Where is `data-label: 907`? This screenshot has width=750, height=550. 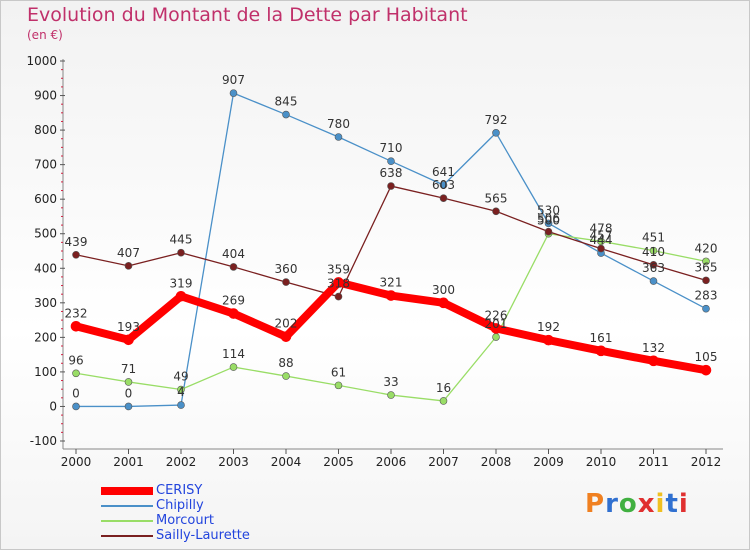
data-label: 907 is located at coordinates (233, 80).